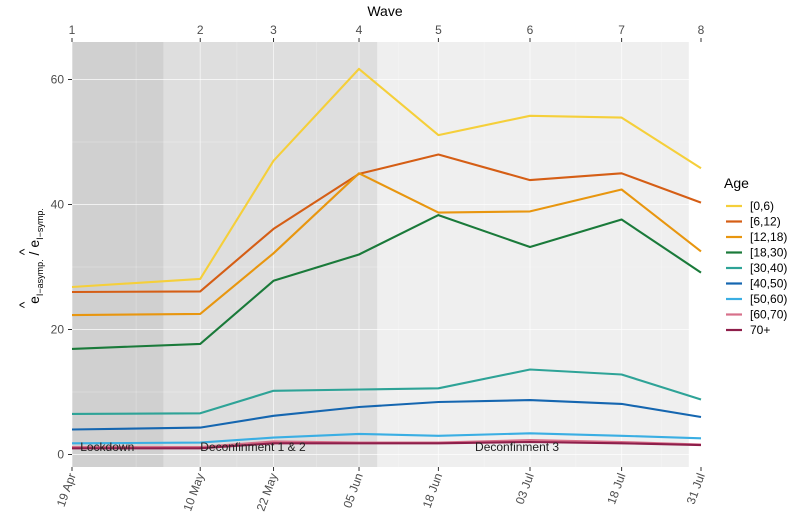 The height and width of the screenshot is (517, 806). I want to click on legend-label: [12,18), so click(768, 237).